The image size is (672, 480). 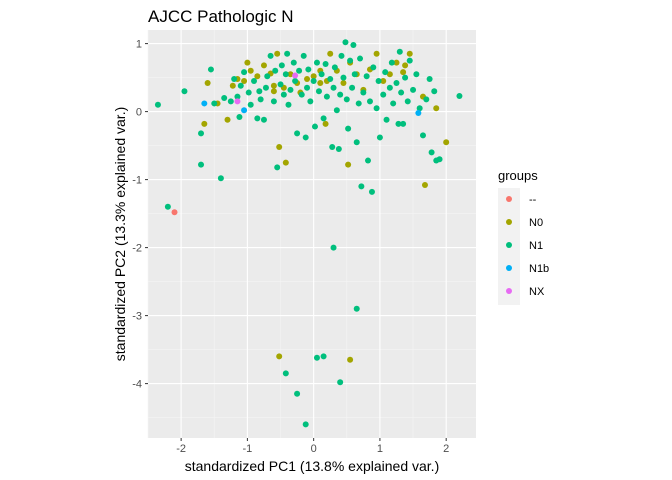 I want to click on y-axis: -4 -3 -2 -1 0 1, so click(x=140, y=215).